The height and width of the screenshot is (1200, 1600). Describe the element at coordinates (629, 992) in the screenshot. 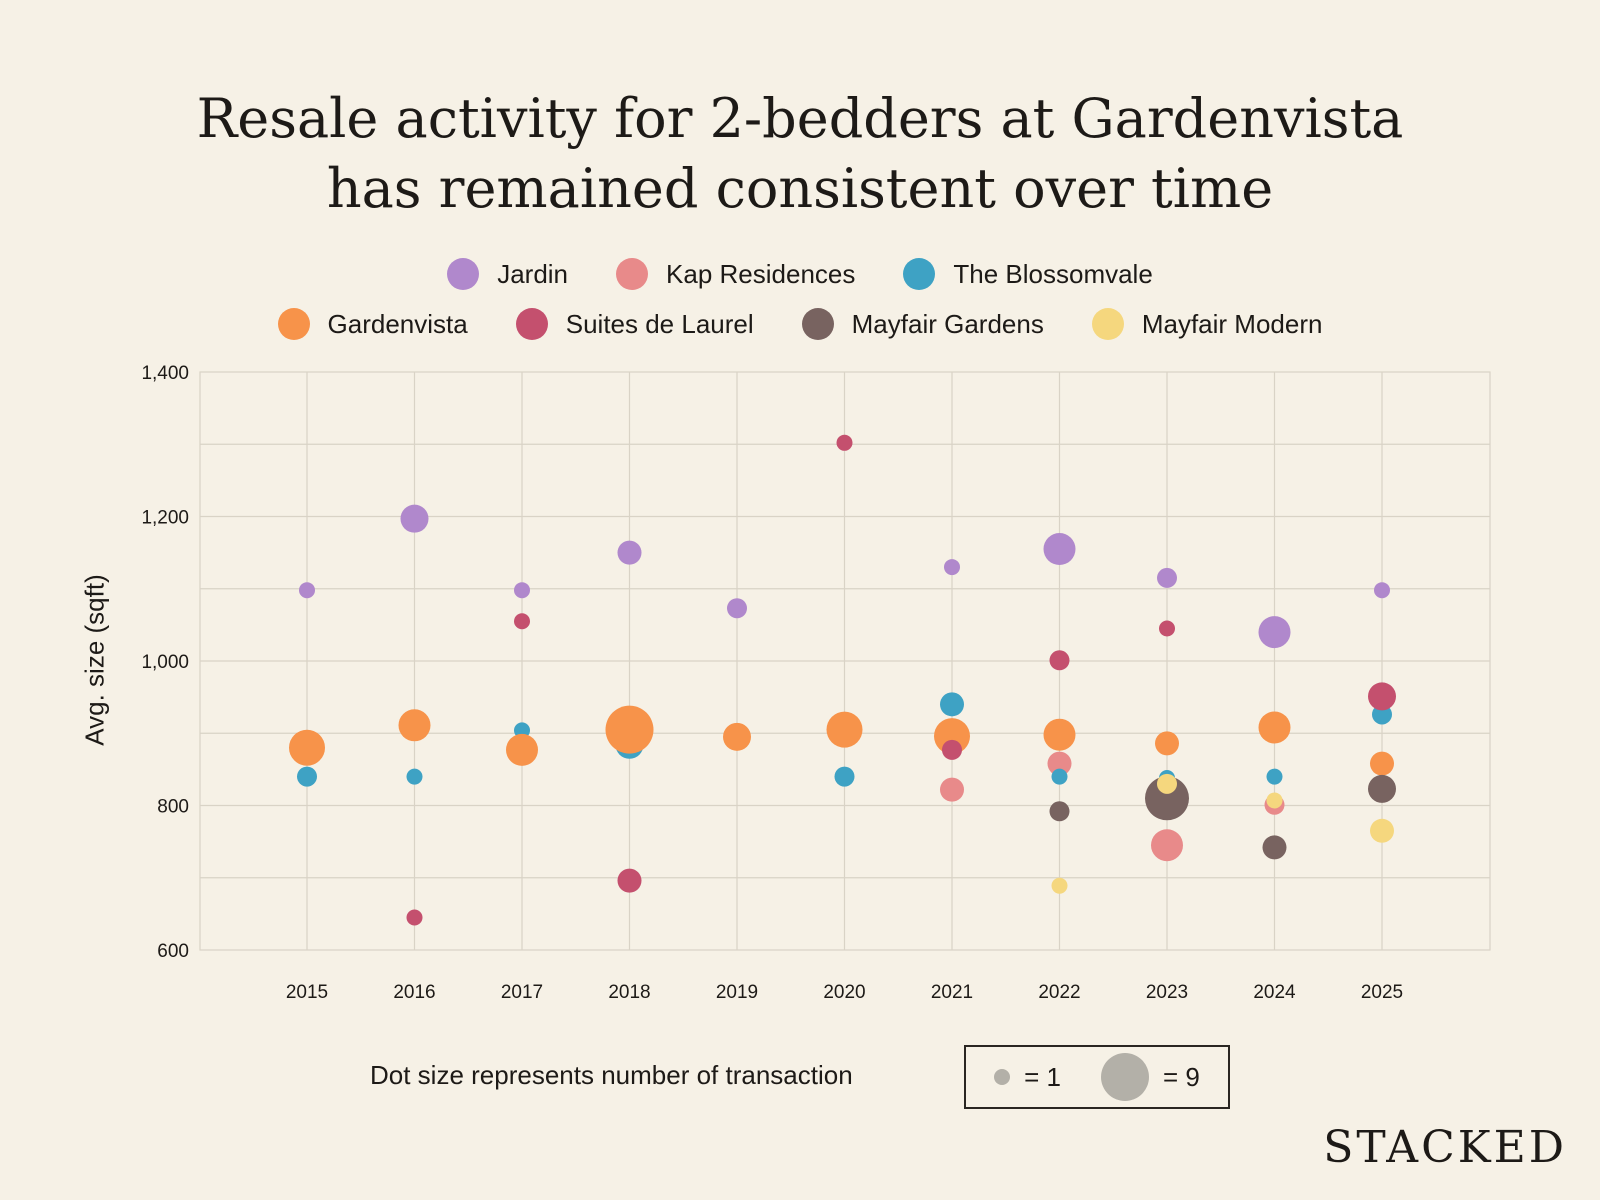

I see `x-tick-label: 2018` at that location.